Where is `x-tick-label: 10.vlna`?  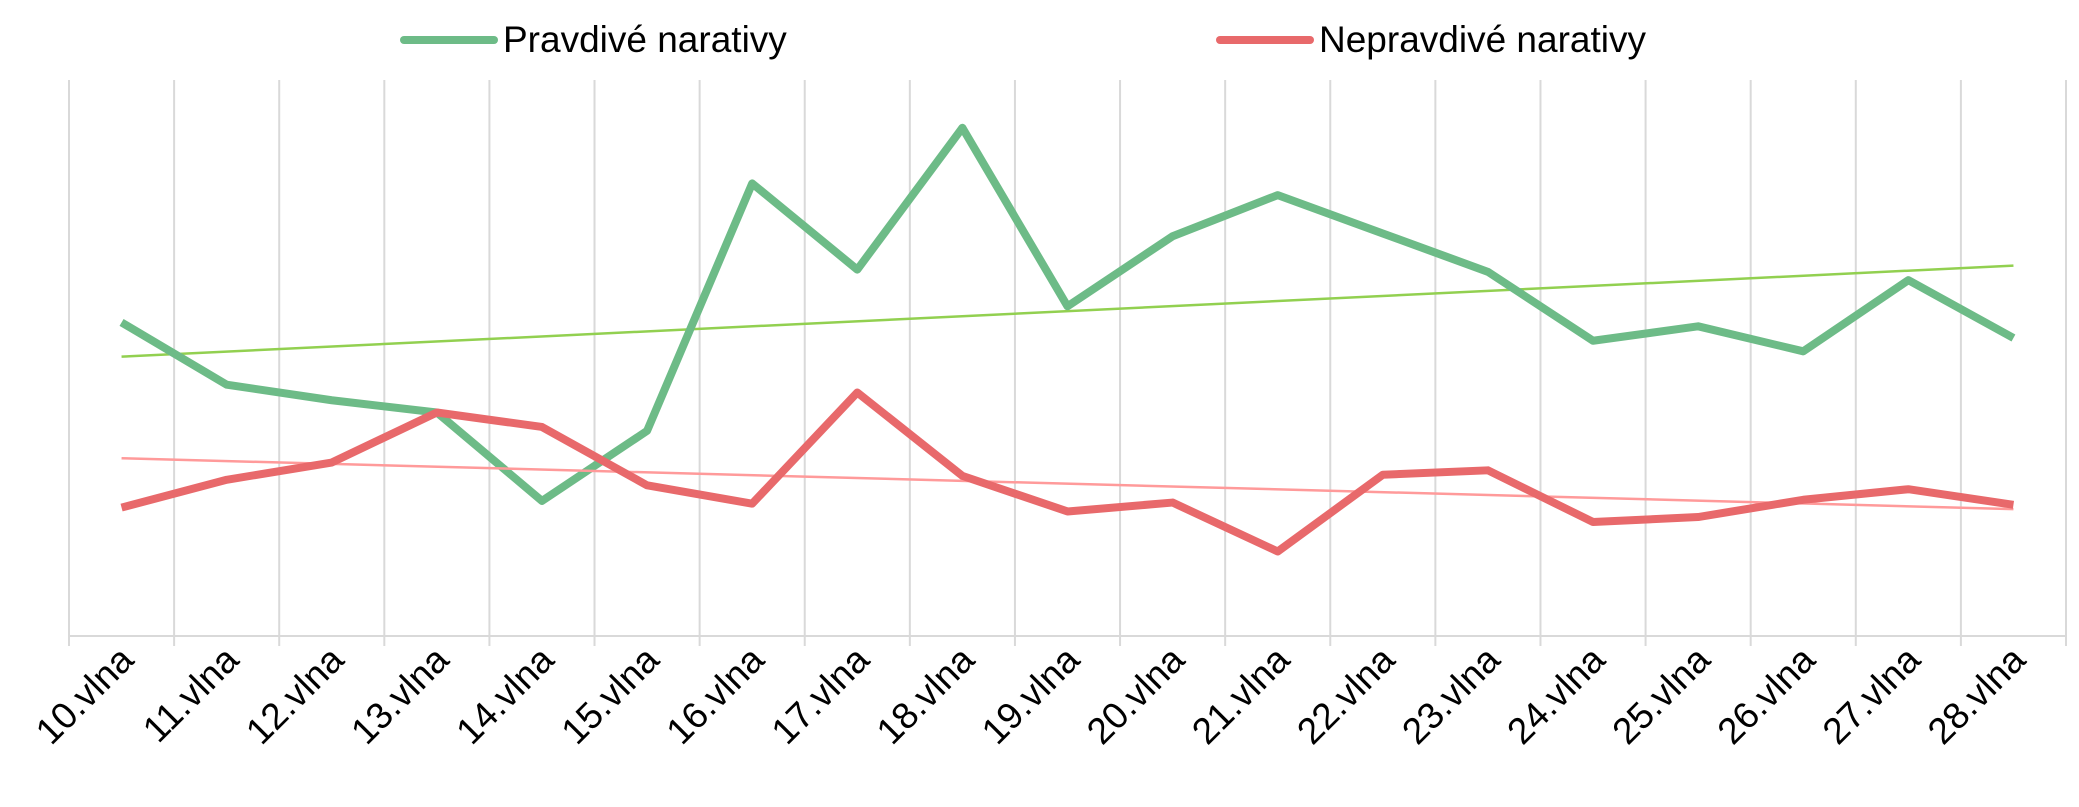
x-tick-label: 10.vlna is located at coordinates (85, 695).